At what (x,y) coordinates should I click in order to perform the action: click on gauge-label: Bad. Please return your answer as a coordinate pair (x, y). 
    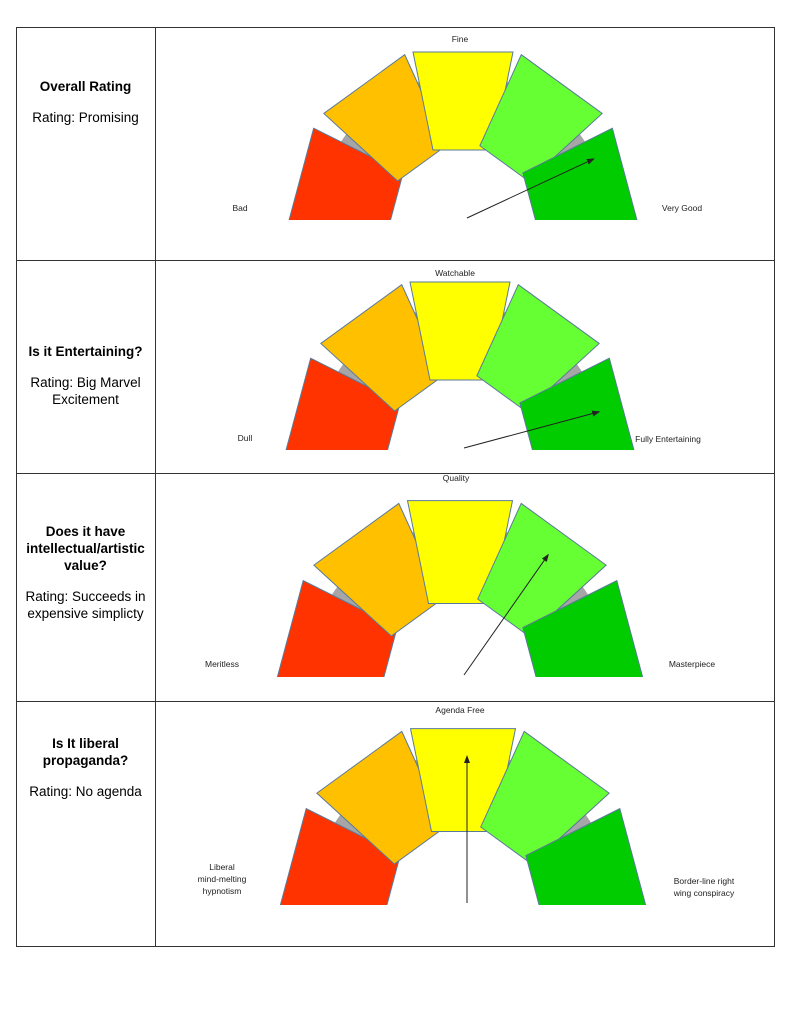
    Looking at the image, I should click on (239, 208).